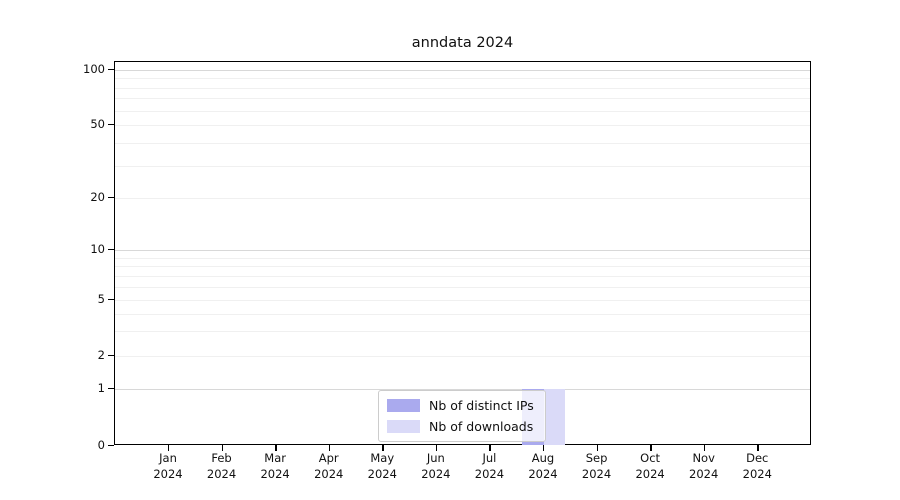  I want to click on legend-label-distinct-ips: Nb of distinct IPs, so click(481, 405).